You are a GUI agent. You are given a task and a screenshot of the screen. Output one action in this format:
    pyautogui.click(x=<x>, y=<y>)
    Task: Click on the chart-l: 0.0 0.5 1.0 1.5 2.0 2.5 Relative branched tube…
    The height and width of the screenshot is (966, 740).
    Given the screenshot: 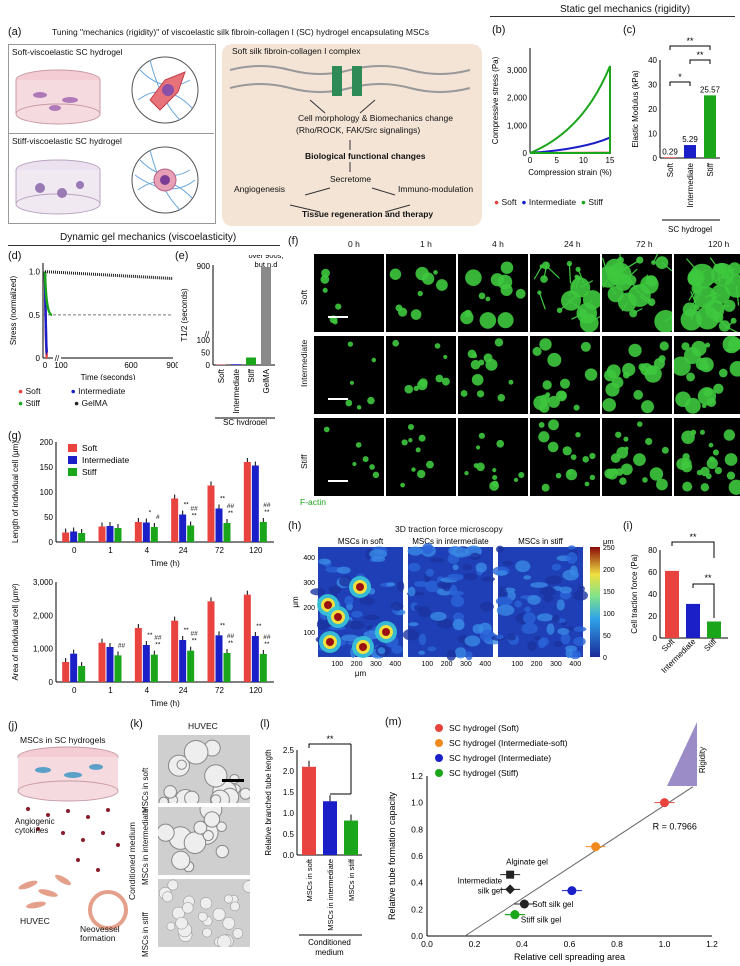 What is the action you would take?
    pyautogui.click(x=313, y=845)
    